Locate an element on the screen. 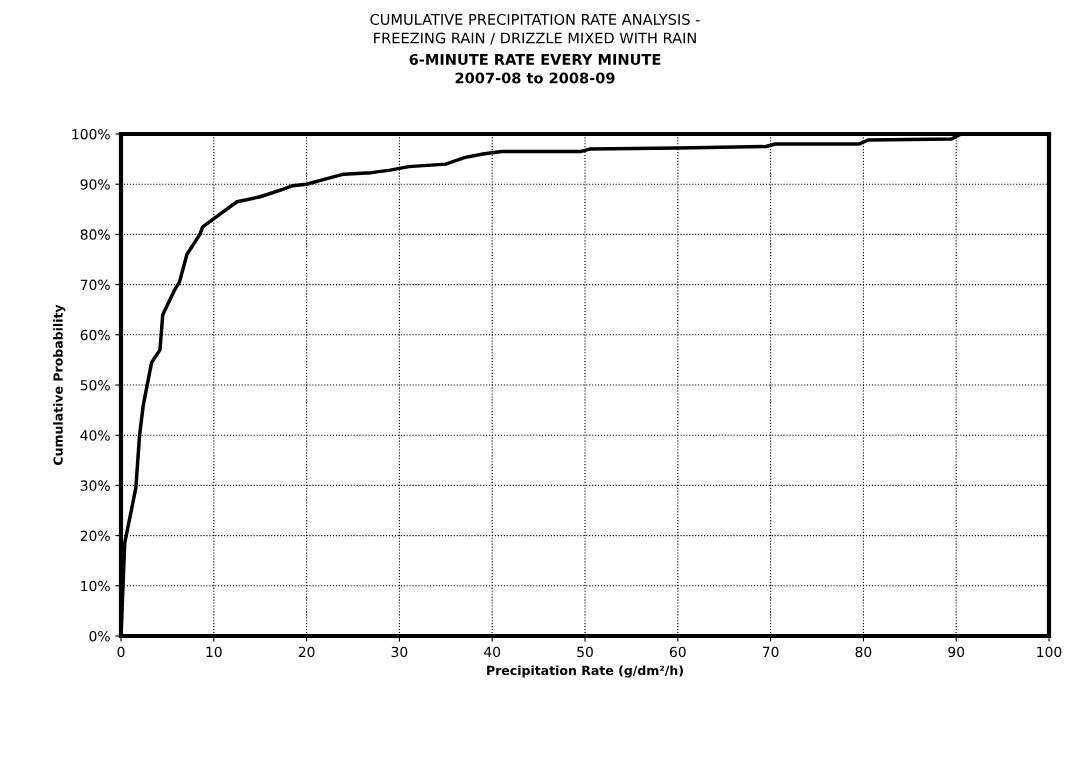  x-tick-label: 30 is located at coordinates (399, 652).